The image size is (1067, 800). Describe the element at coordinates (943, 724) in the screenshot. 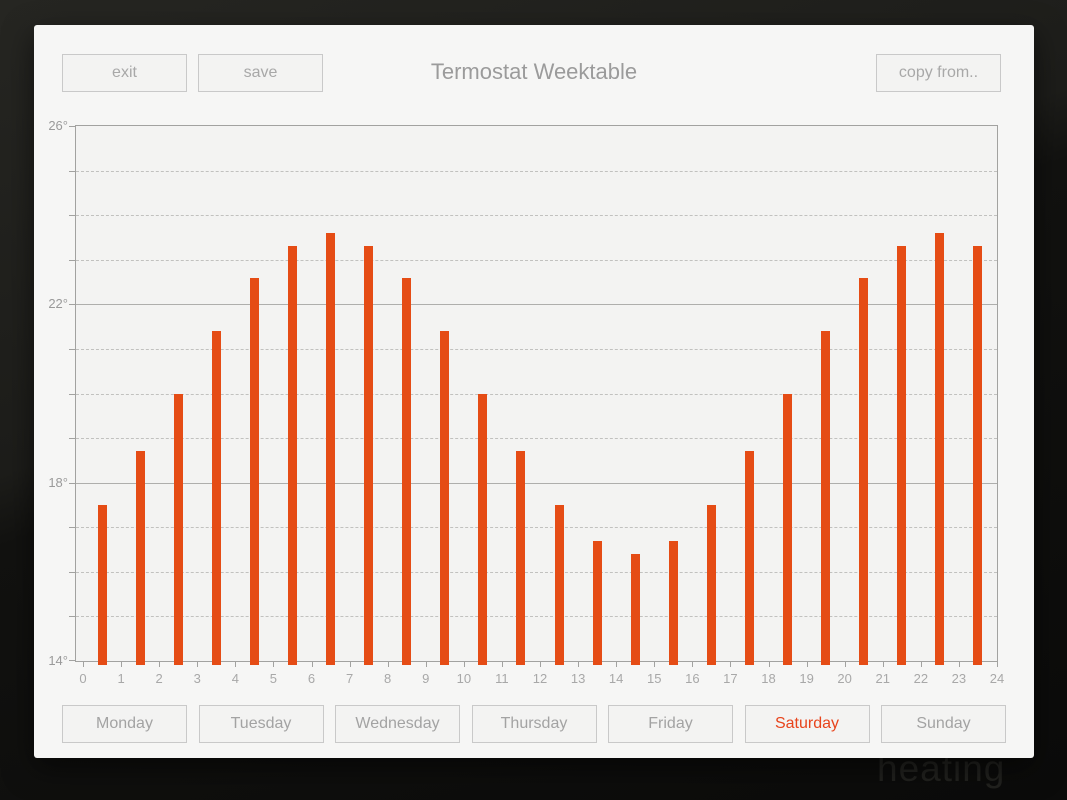

I see `day-tab-sunday: Sunday` at that location.